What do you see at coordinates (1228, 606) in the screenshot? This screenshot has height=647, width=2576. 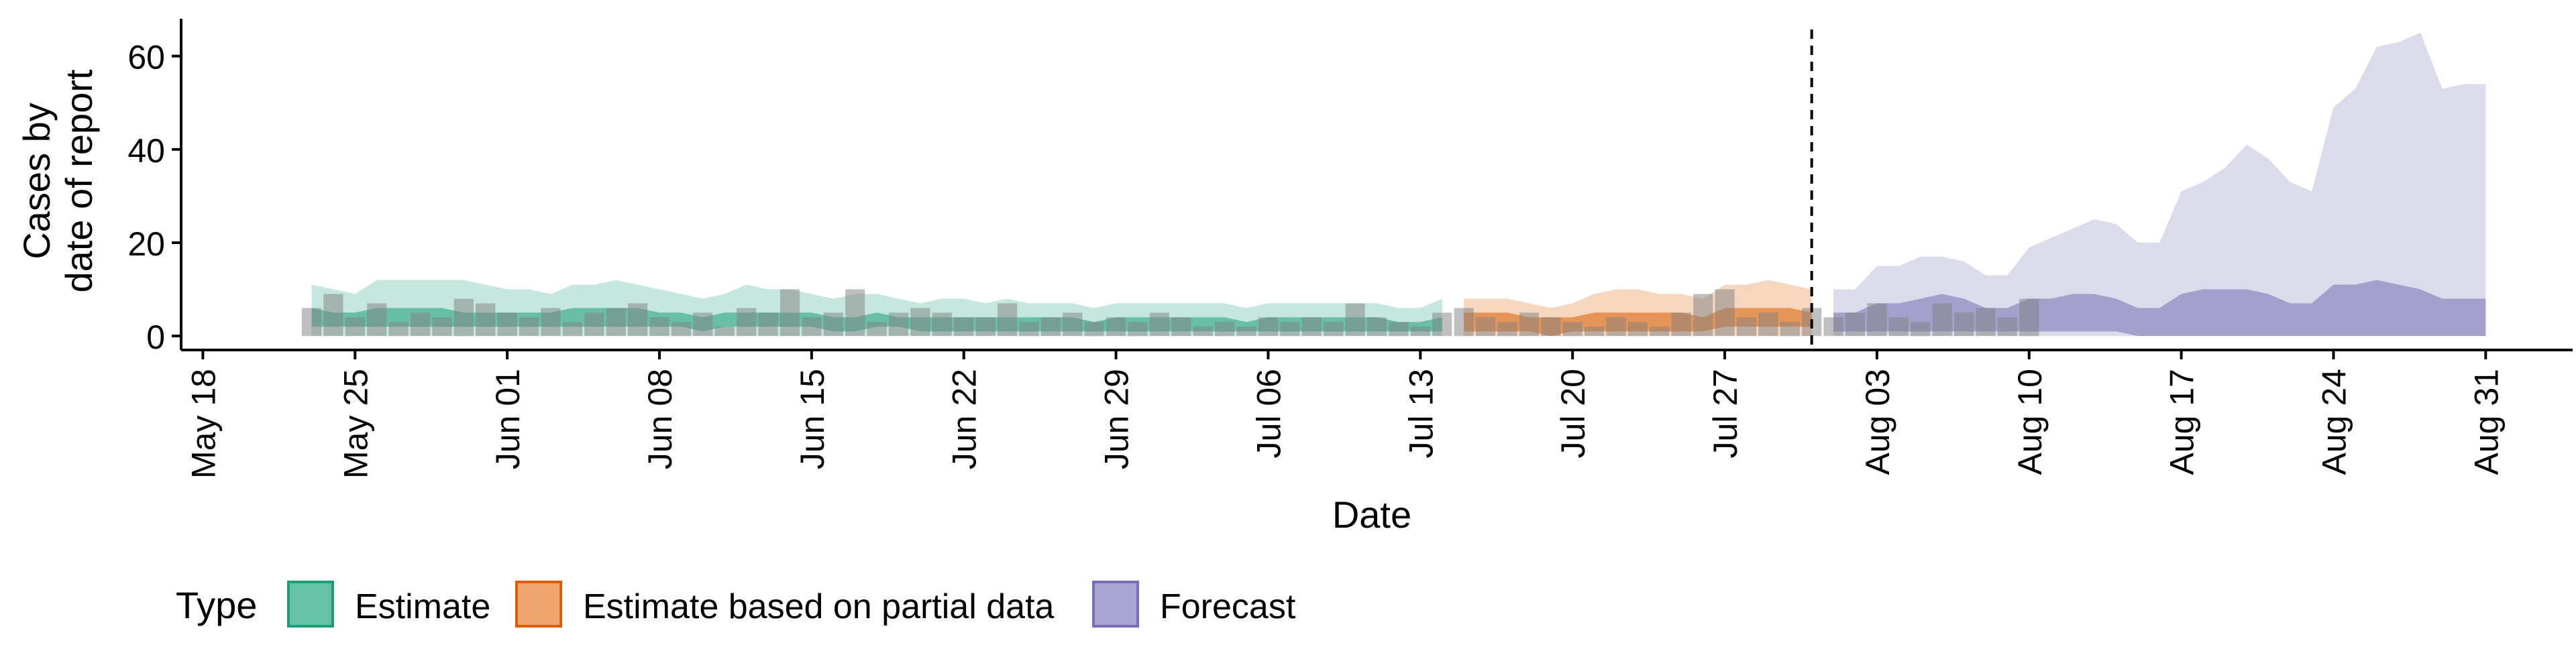 I see `legend-item-label: Forecast` at bounding box center [1228, 606].